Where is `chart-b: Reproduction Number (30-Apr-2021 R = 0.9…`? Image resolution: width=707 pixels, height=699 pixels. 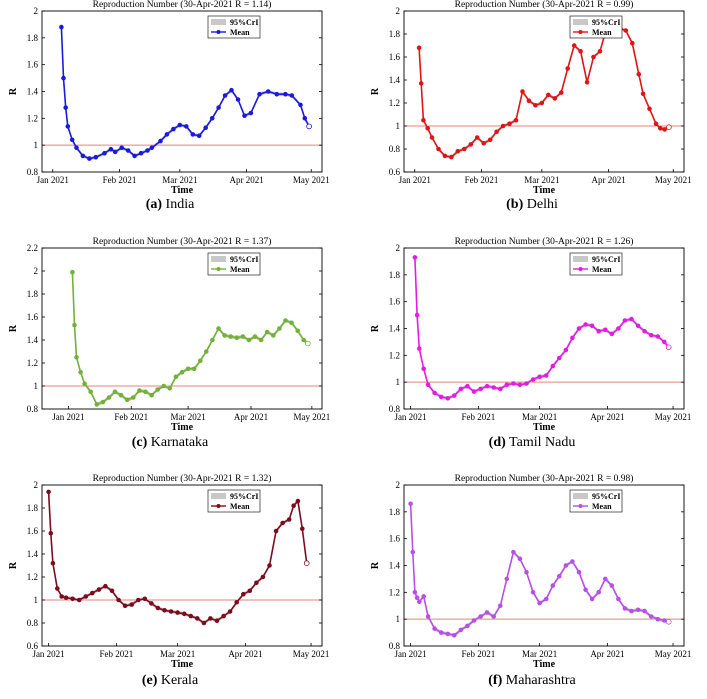
chart-b: Reproduction Number (30-Apr-2021 R = 0.9… is located at coordinates (531, 98).